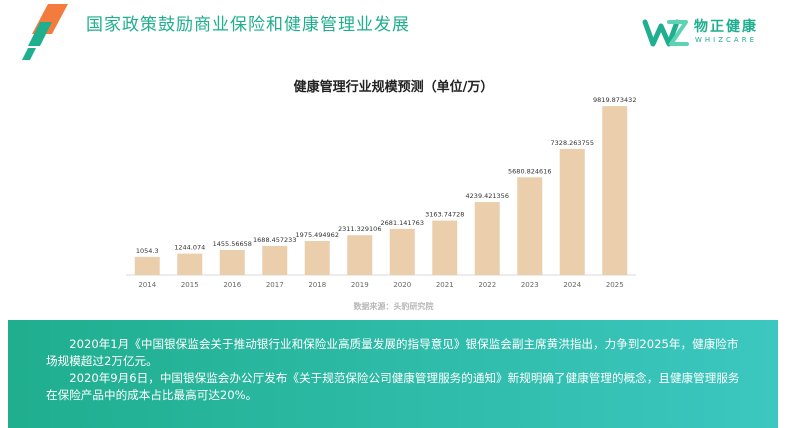 This screenshot has width=787, height=428. Describe the element at coordinates (726, 27) in the screenshot. I see `brand-name: 物正健康` at that location.